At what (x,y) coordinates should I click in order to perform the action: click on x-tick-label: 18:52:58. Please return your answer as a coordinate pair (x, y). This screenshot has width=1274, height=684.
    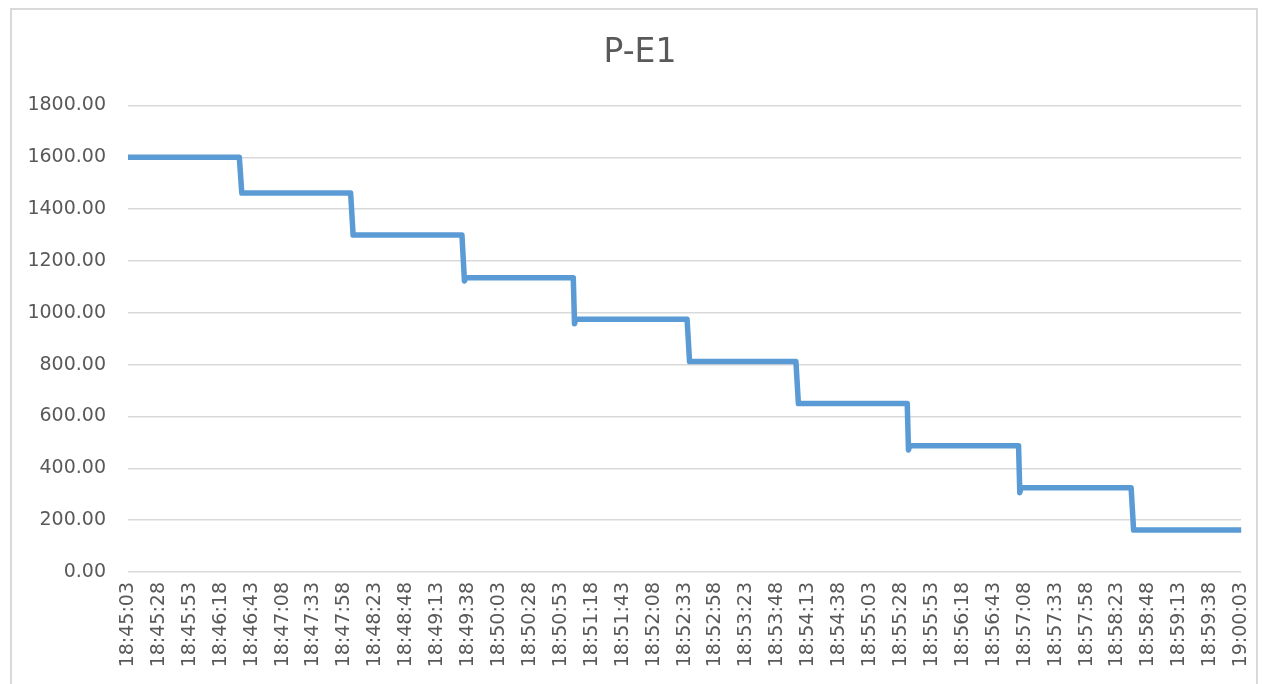
    Looking at the image, I should click on (713, 625).